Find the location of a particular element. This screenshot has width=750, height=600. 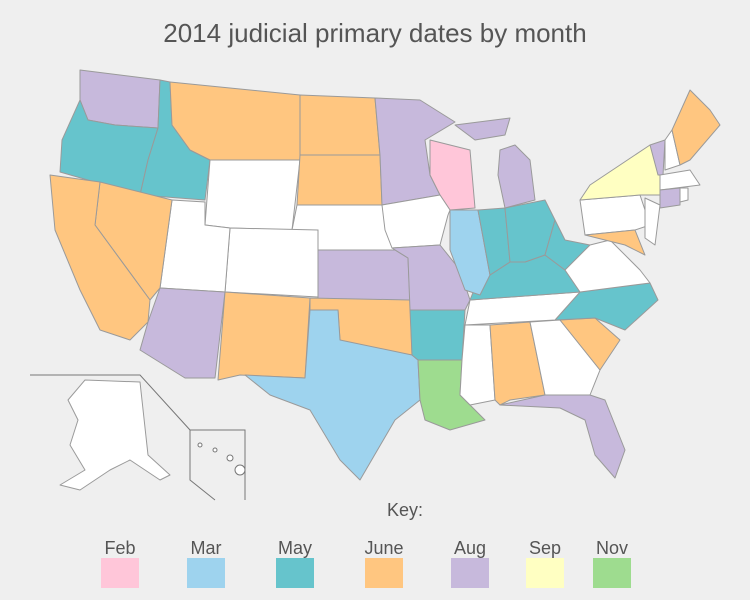

alaska is located at coordinates (115, 435).